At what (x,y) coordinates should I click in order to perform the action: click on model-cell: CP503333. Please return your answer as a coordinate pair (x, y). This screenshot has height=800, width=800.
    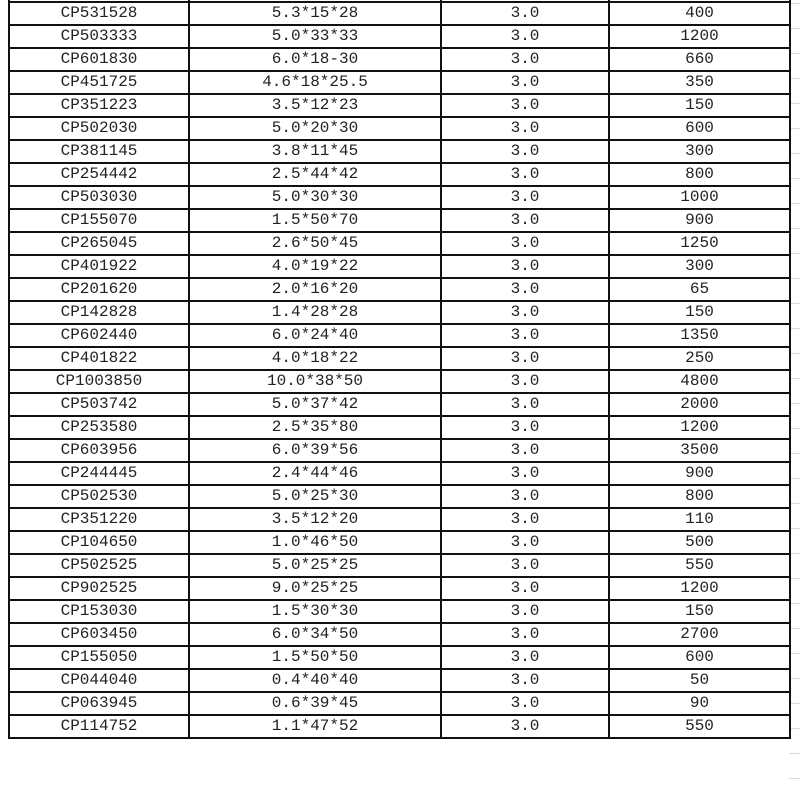
    Looking at the image, I should click on (99, 36).